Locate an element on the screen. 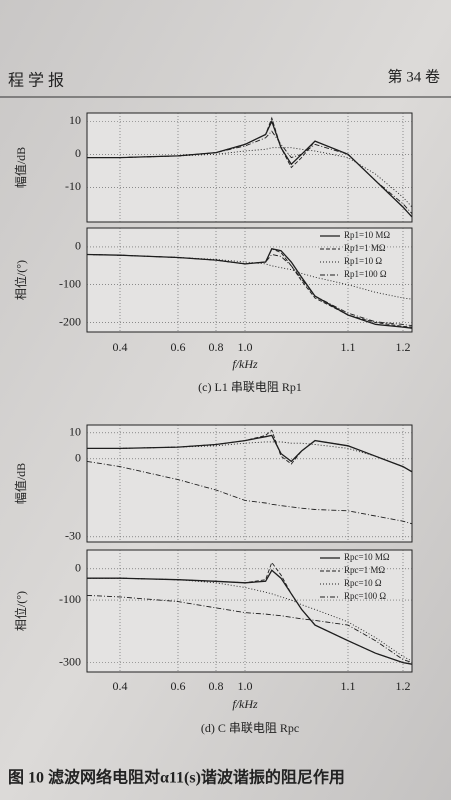  legend-label: Rp1=10 Ω is located at coordinates (363, 261).